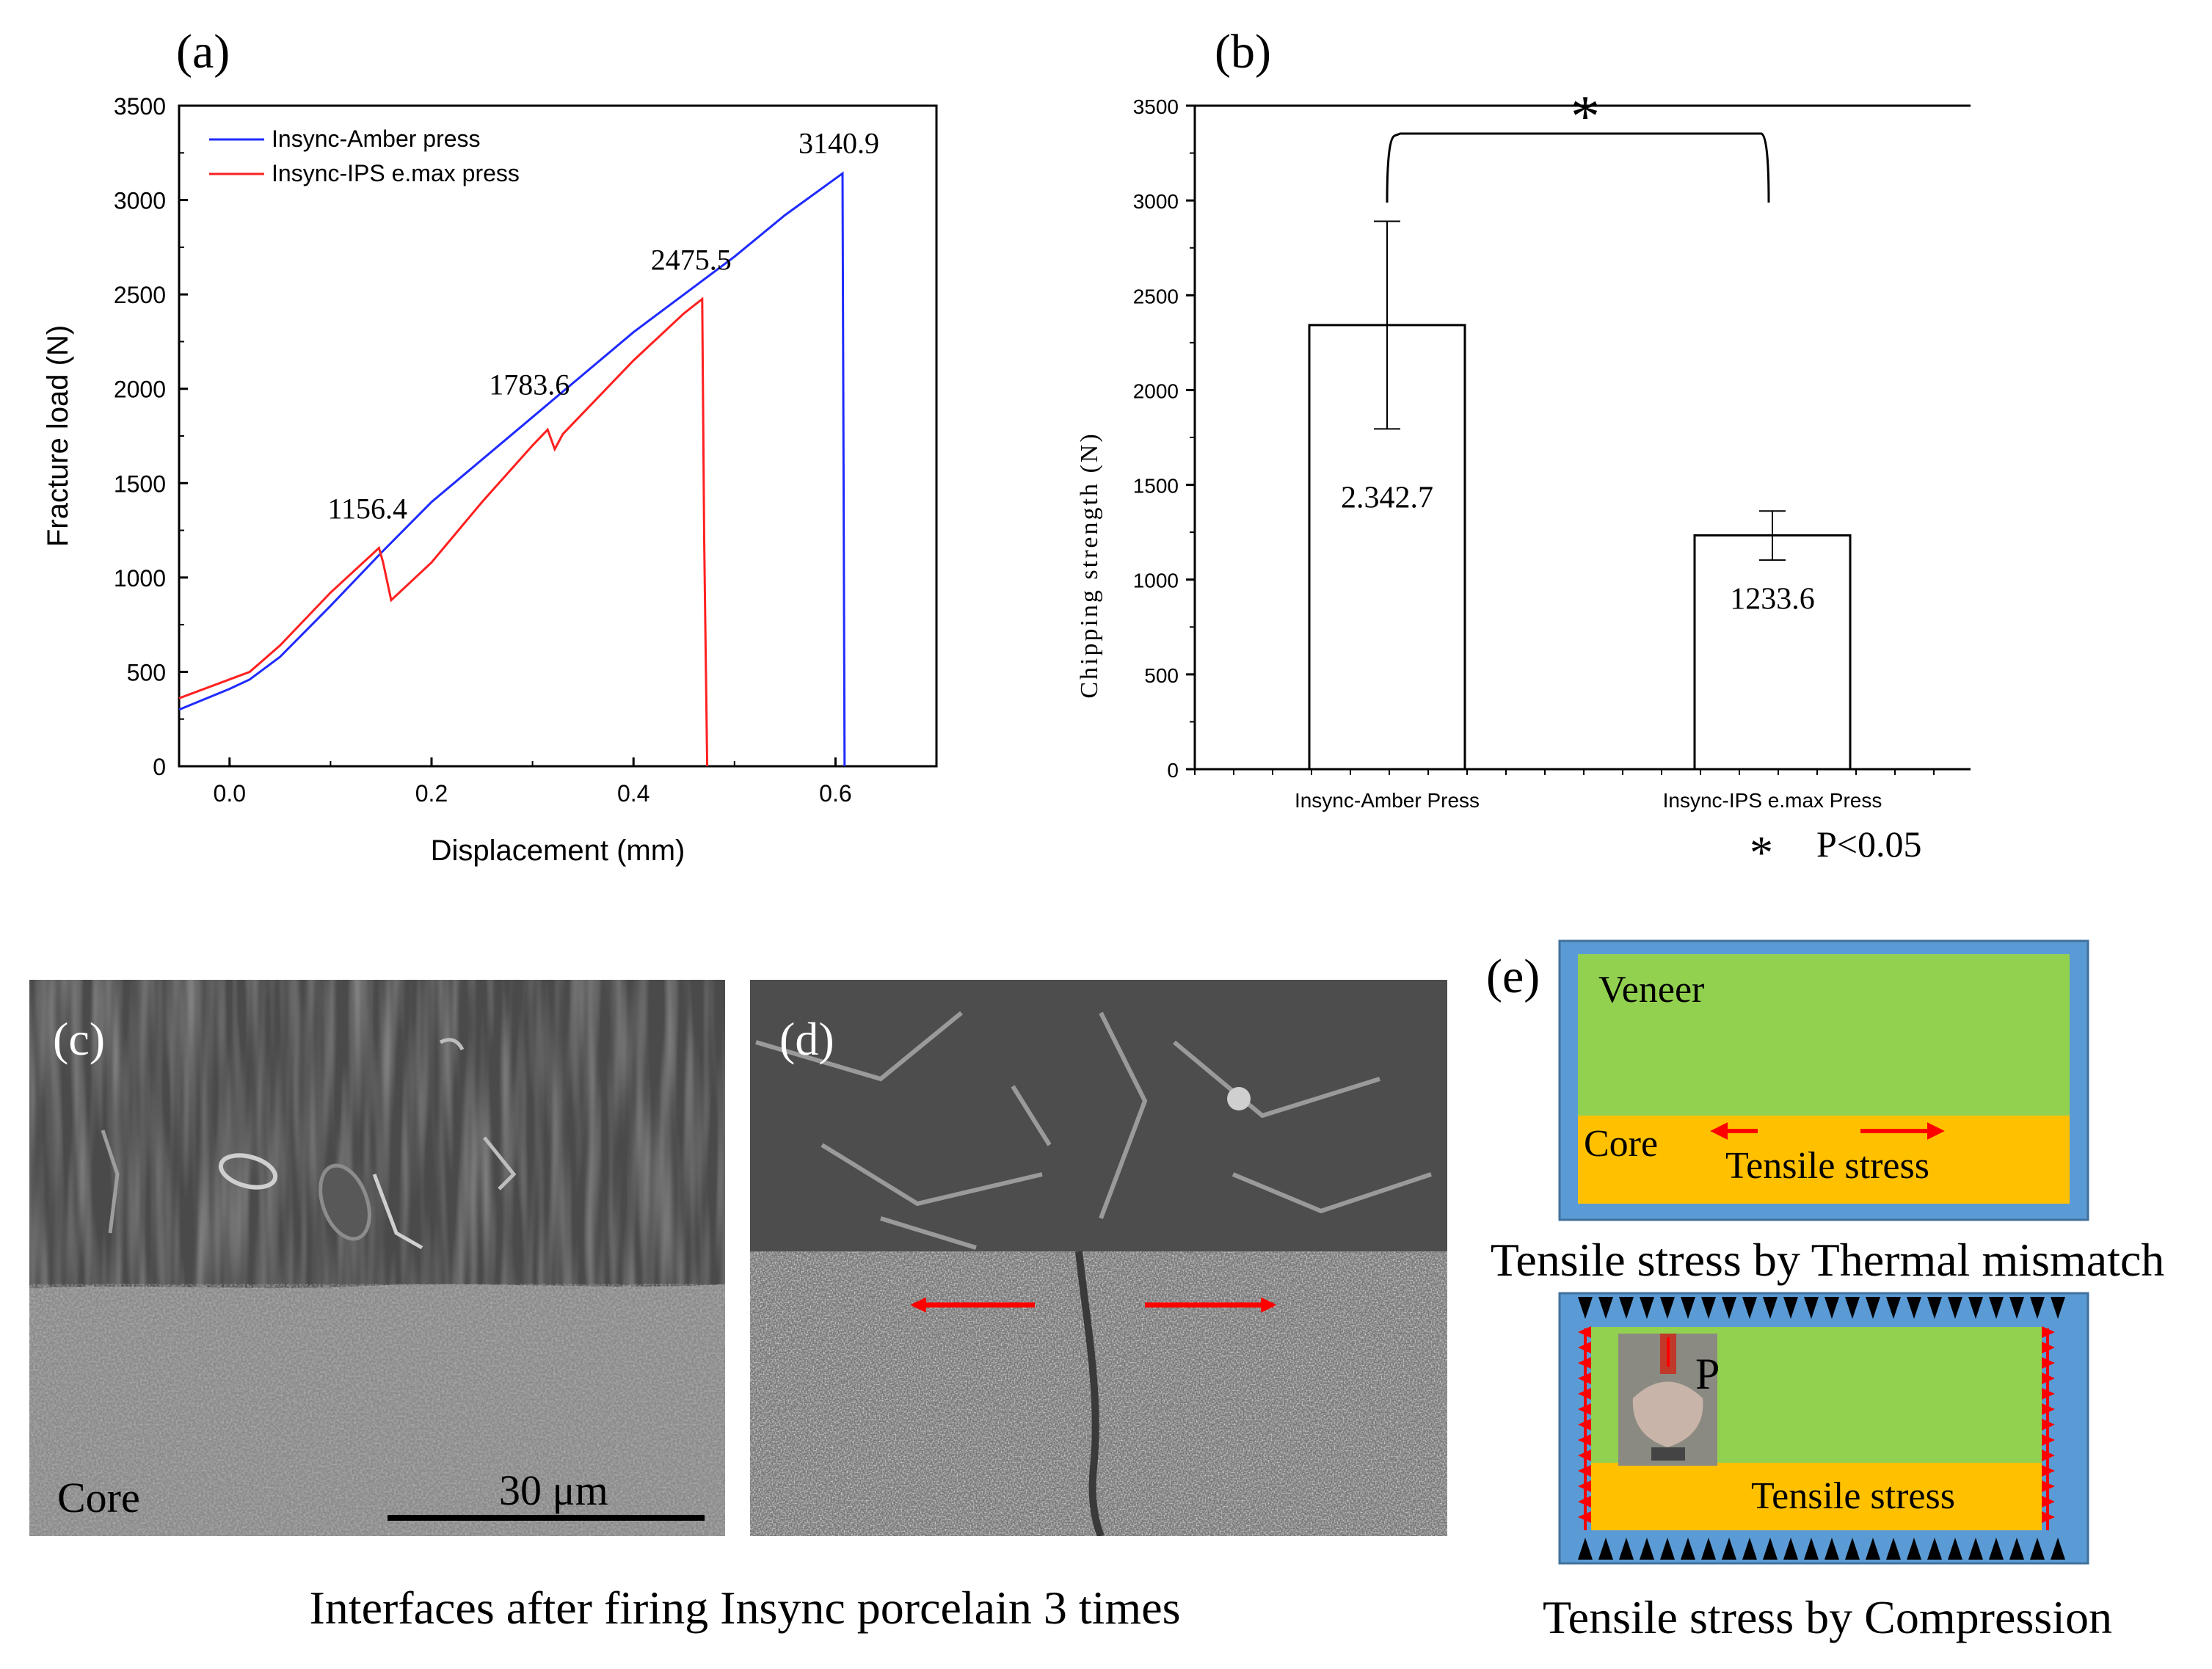 Image resolution: width=2212 pixels, height=1669 pixels. What do you see at coordinates (1089, 565) in the screenshot?
I see `y-axis-label: Chipping strength (N)` at bounding box center [1089, 565].